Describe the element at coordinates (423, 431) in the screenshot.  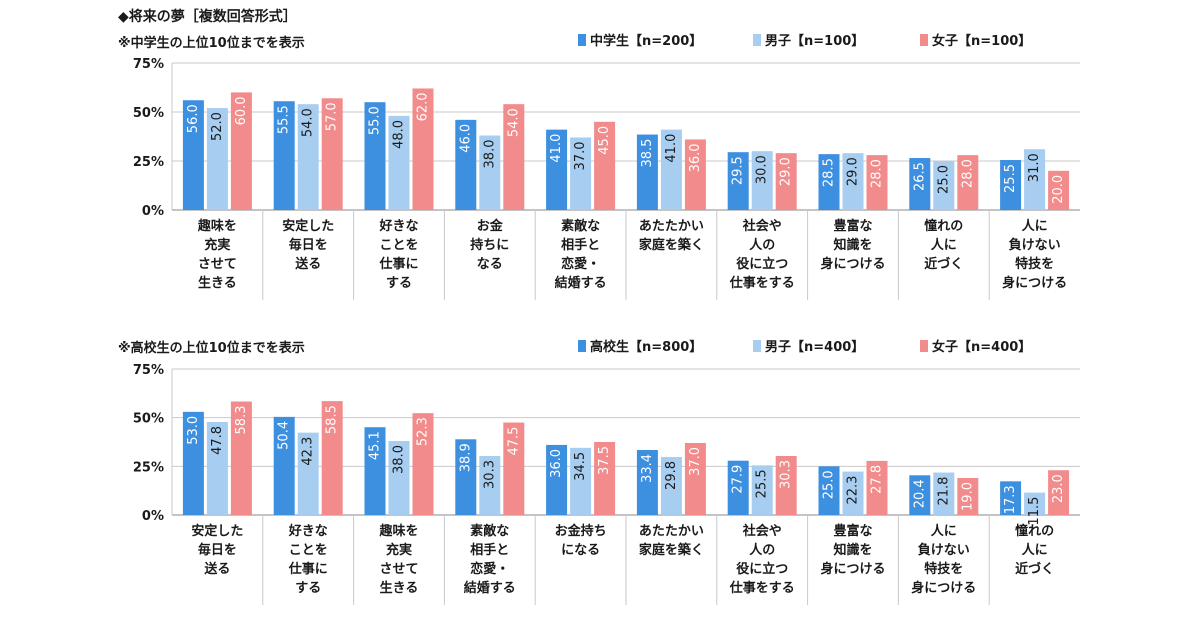
I see `data-label: 52.3` at that location.